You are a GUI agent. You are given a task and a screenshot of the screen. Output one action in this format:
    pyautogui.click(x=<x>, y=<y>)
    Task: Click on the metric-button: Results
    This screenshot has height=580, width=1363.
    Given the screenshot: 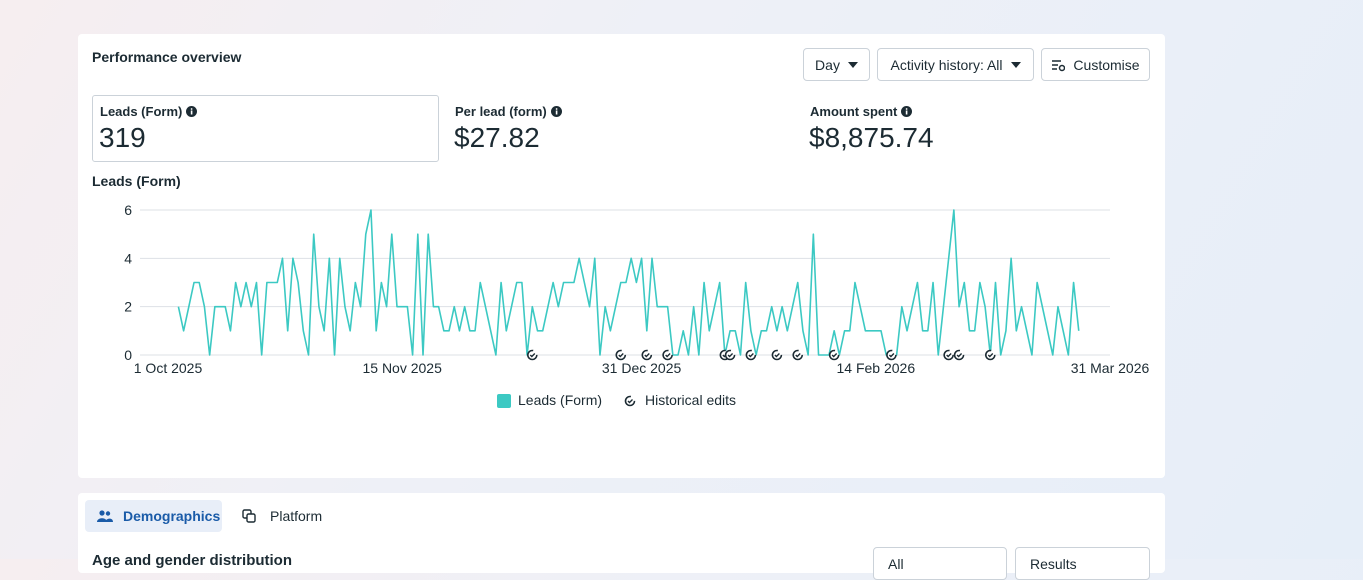 What is the action you would take?
    pyautogui.click(x=1082, y=563)
    